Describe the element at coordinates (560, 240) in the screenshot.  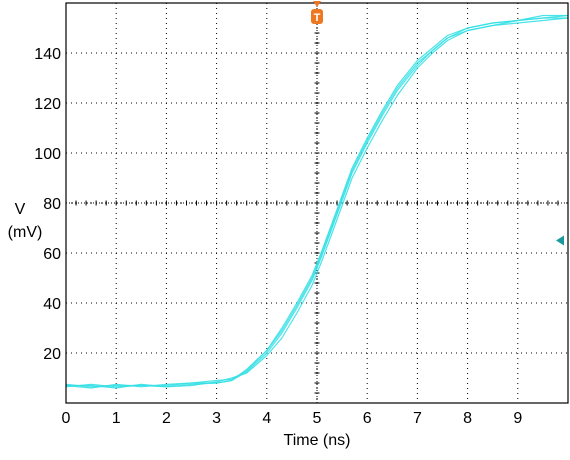
I see `trigger-level-icon` at that location.